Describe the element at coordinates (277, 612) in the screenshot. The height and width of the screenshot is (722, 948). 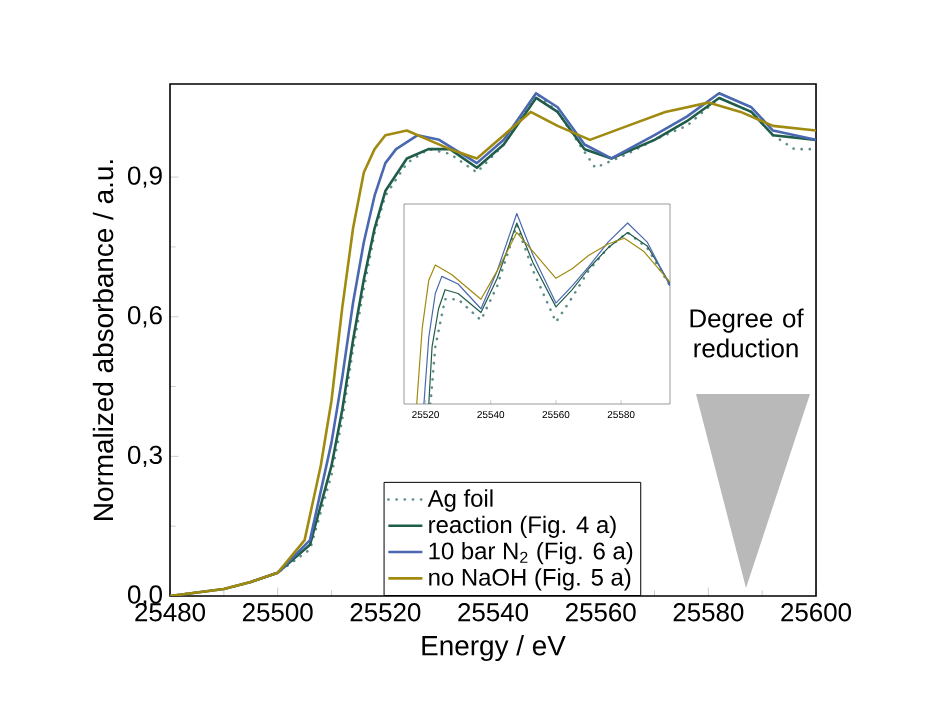
I see `x-tick-label: 25500` at that location.